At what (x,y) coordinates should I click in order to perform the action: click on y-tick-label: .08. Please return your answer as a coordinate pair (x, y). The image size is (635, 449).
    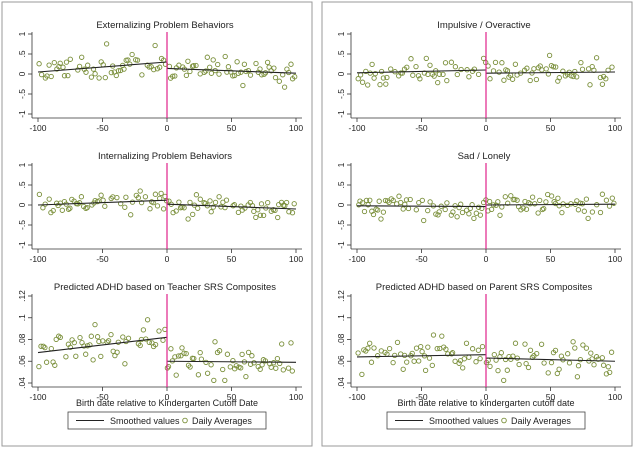
    Looking at the image, I should click on (341, 339).